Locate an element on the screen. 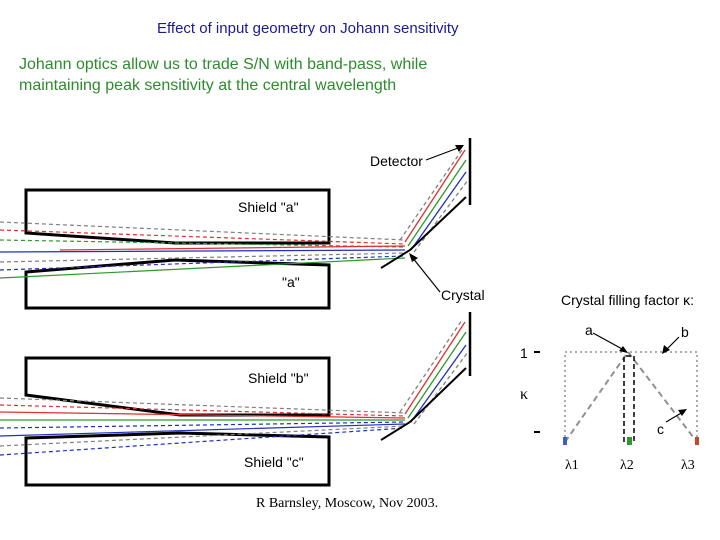 Image resolution: width=720 pixels, height=540 pixels. curve-c-narrow is located at coordinates (629, 398).